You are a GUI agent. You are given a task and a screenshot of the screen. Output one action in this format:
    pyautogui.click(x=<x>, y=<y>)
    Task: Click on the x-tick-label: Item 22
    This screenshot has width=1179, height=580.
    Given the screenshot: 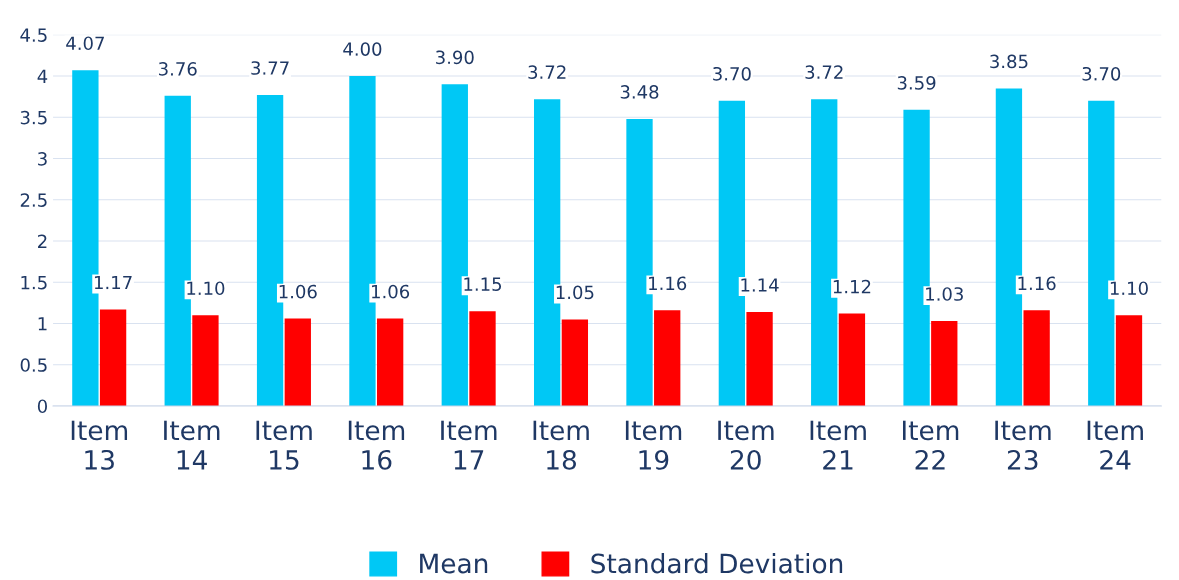 What is the action you would take?
    pyautogui.click(x=930, y=445)
    